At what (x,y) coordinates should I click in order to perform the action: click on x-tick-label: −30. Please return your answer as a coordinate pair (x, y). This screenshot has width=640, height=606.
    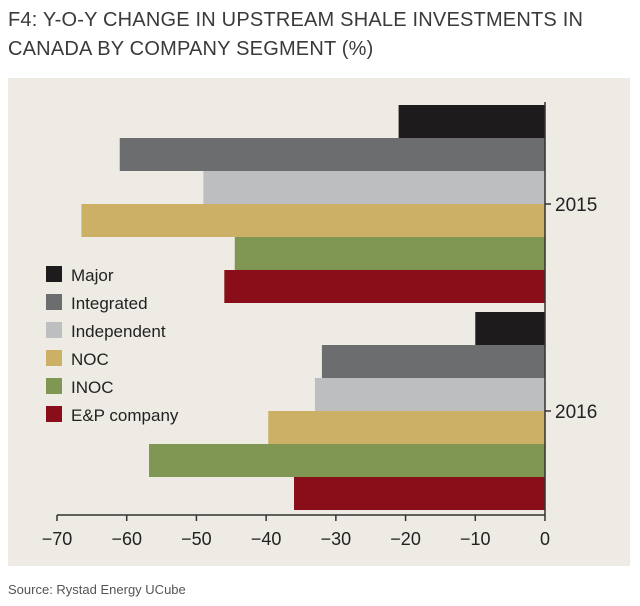
    Looking at the image, I should click on (336, 539).